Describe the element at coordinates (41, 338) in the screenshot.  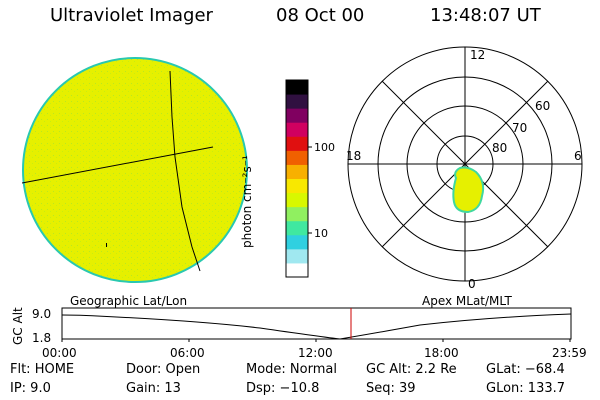
I see `y-tick-1-8: 1.8` at that location.